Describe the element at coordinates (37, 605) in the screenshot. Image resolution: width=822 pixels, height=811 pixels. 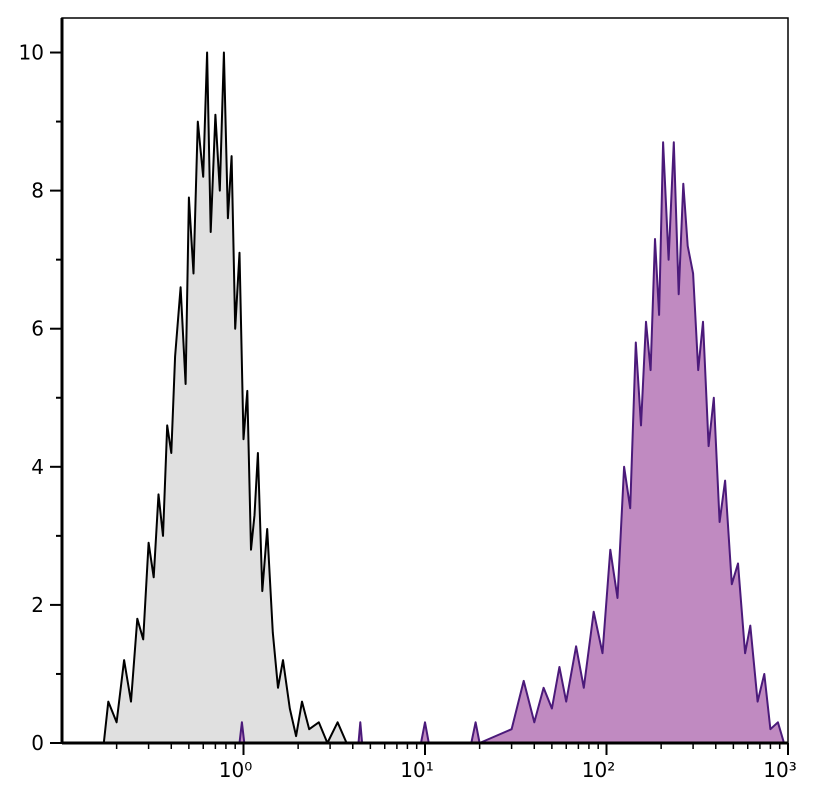
I see `y-tick-label: 2` at that location.